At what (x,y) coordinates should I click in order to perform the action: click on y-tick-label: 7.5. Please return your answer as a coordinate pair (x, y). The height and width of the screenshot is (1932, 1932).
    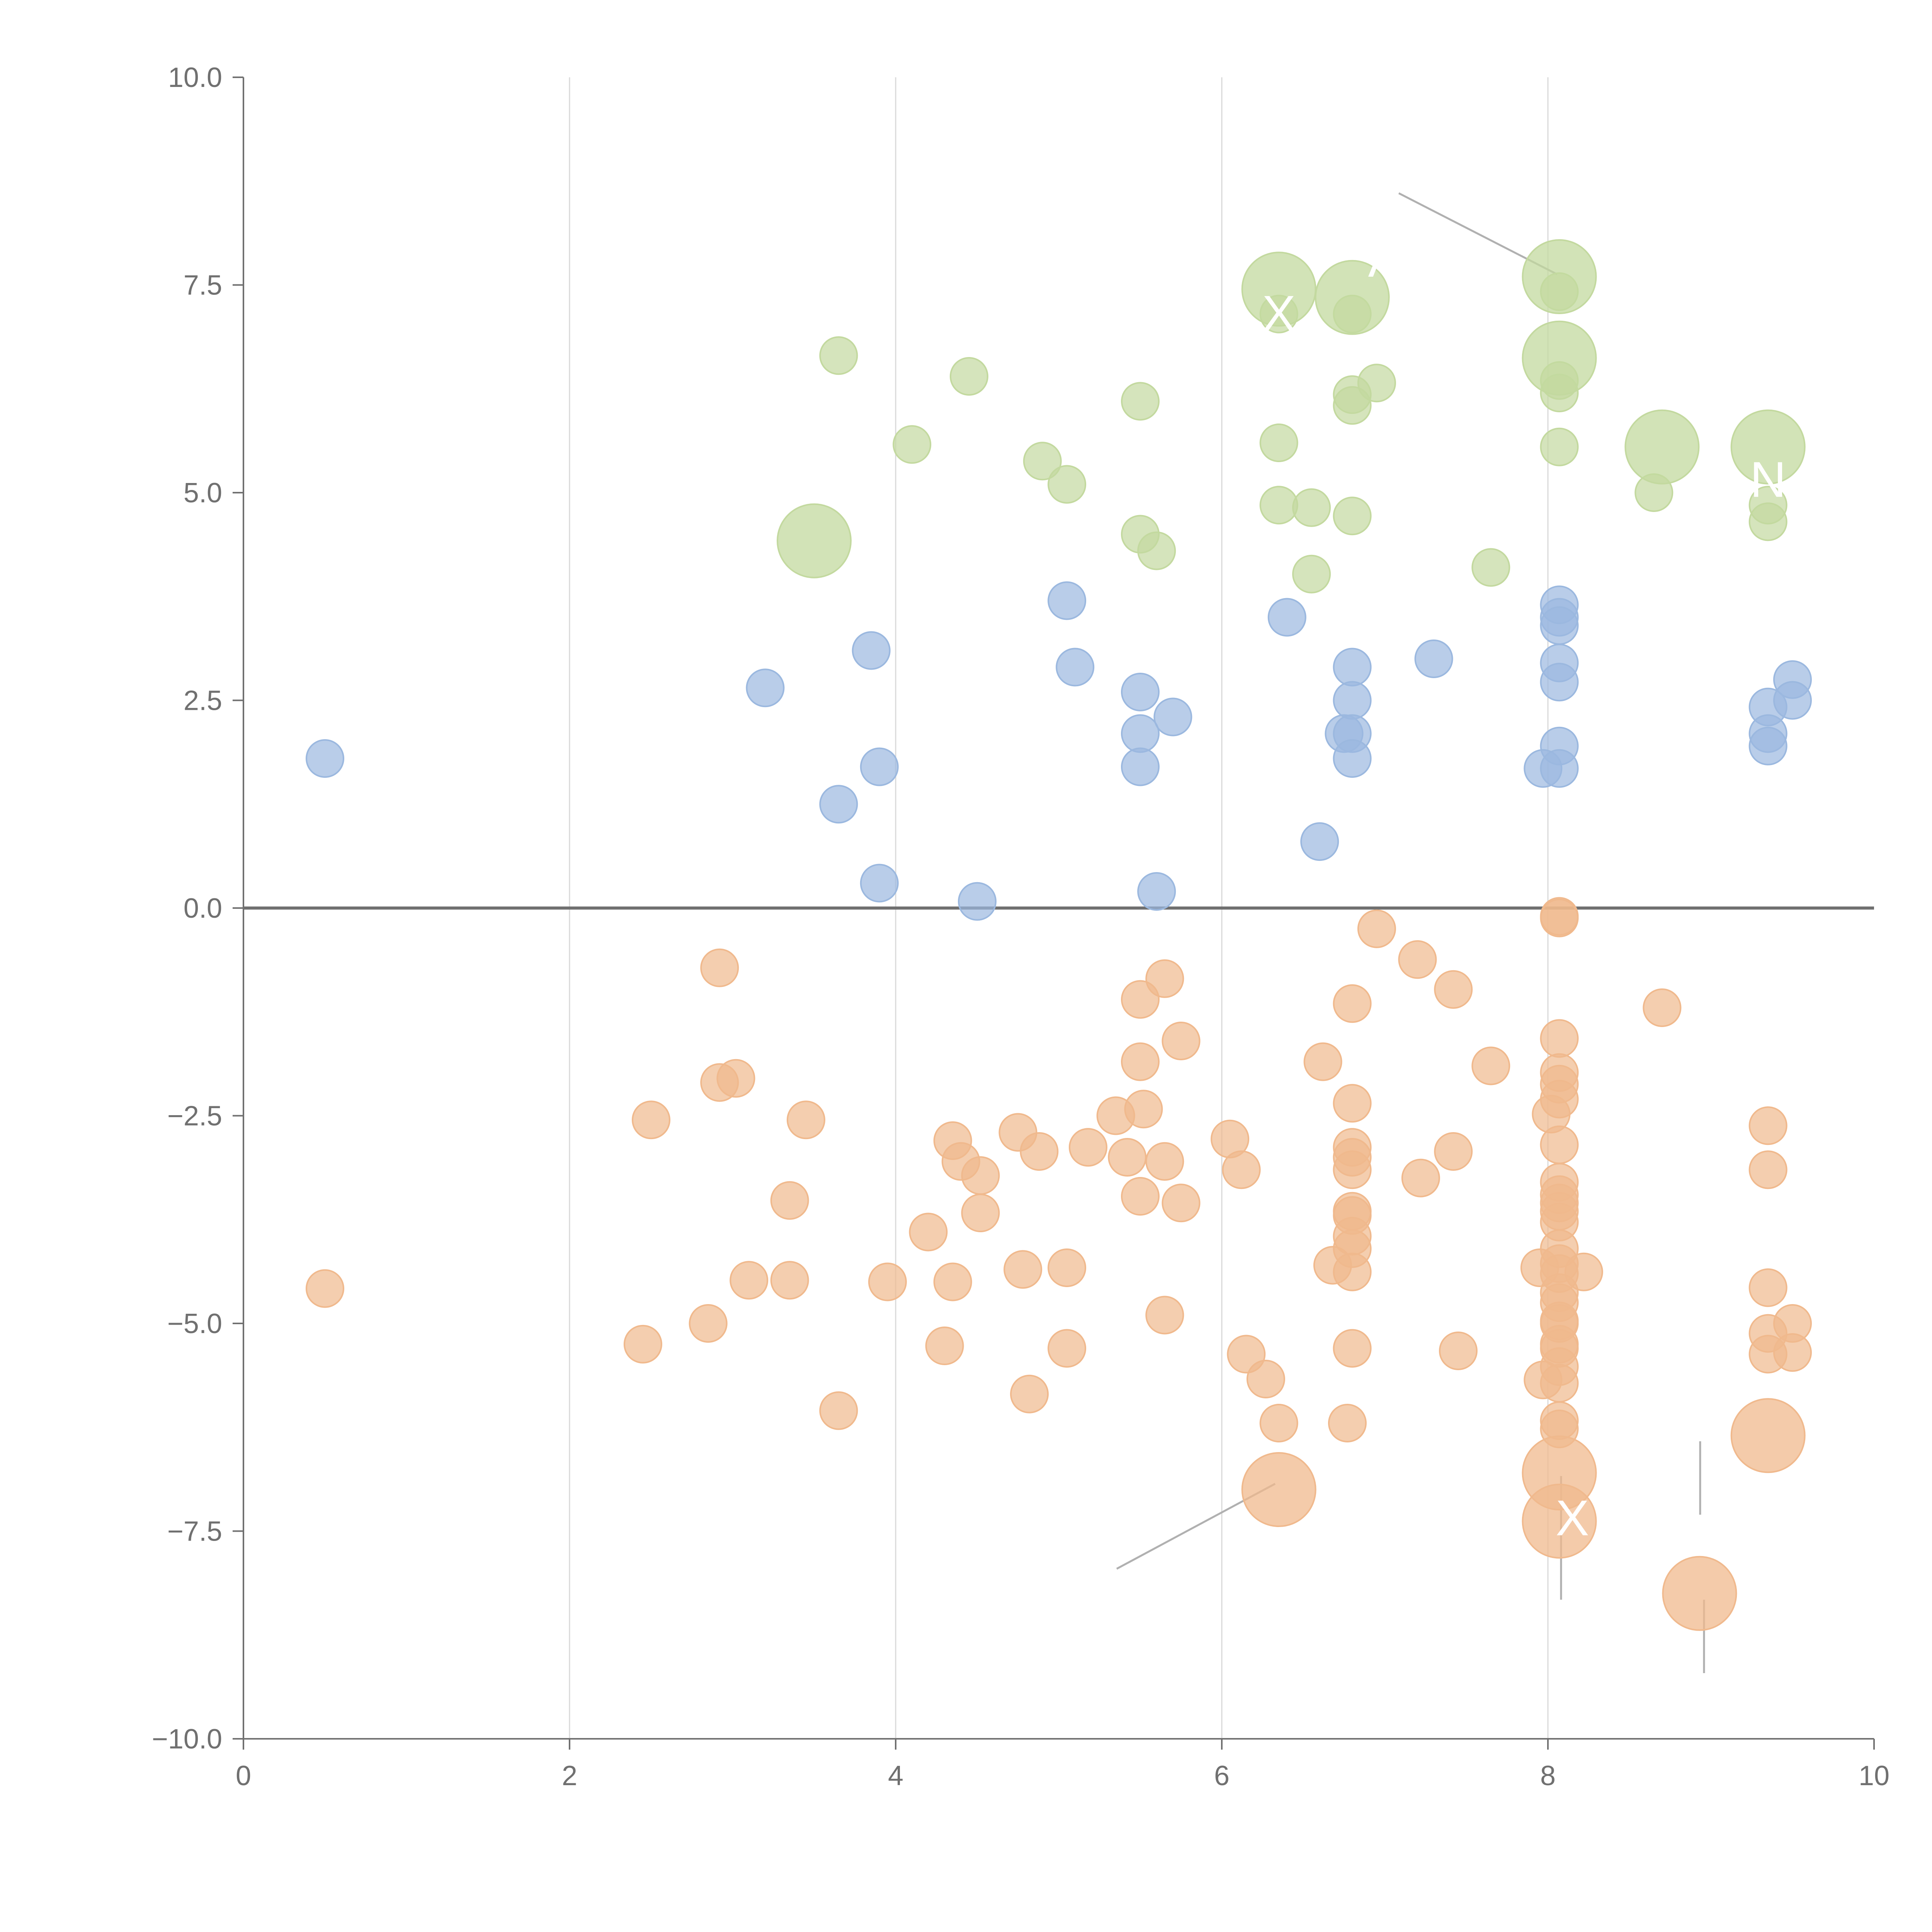
    Looking at the image, I should click on (203, 285).